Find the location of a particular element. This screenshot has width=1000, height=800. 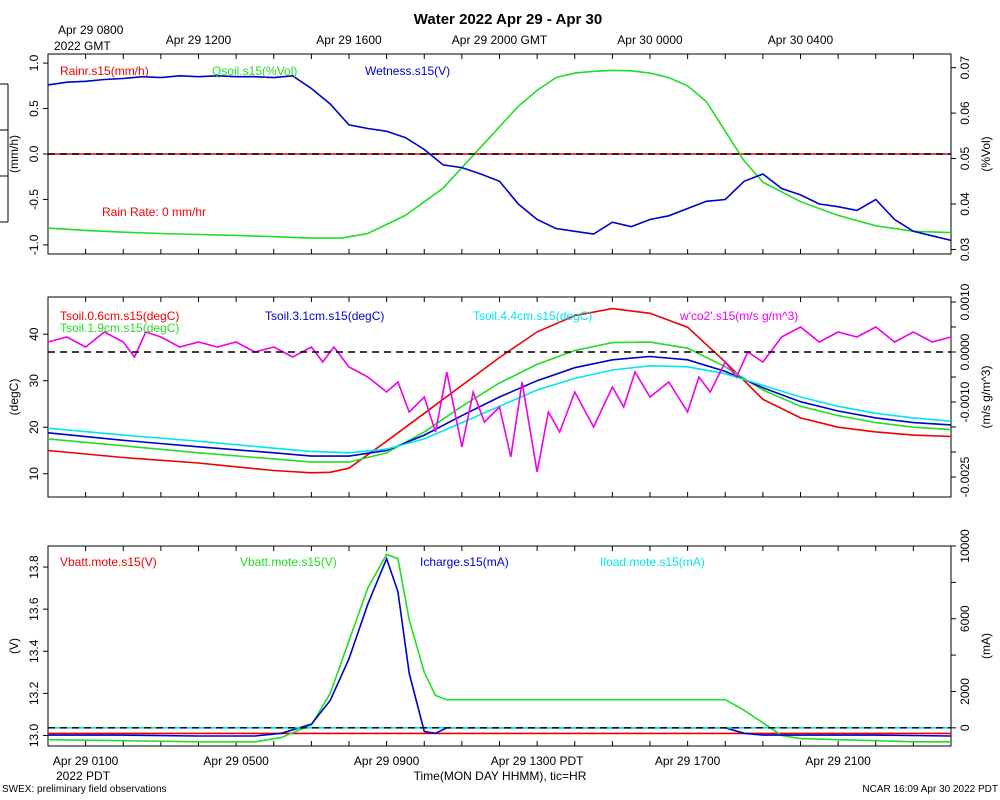

right-tick-label: 0.07 is located at coordinates (965, 68).